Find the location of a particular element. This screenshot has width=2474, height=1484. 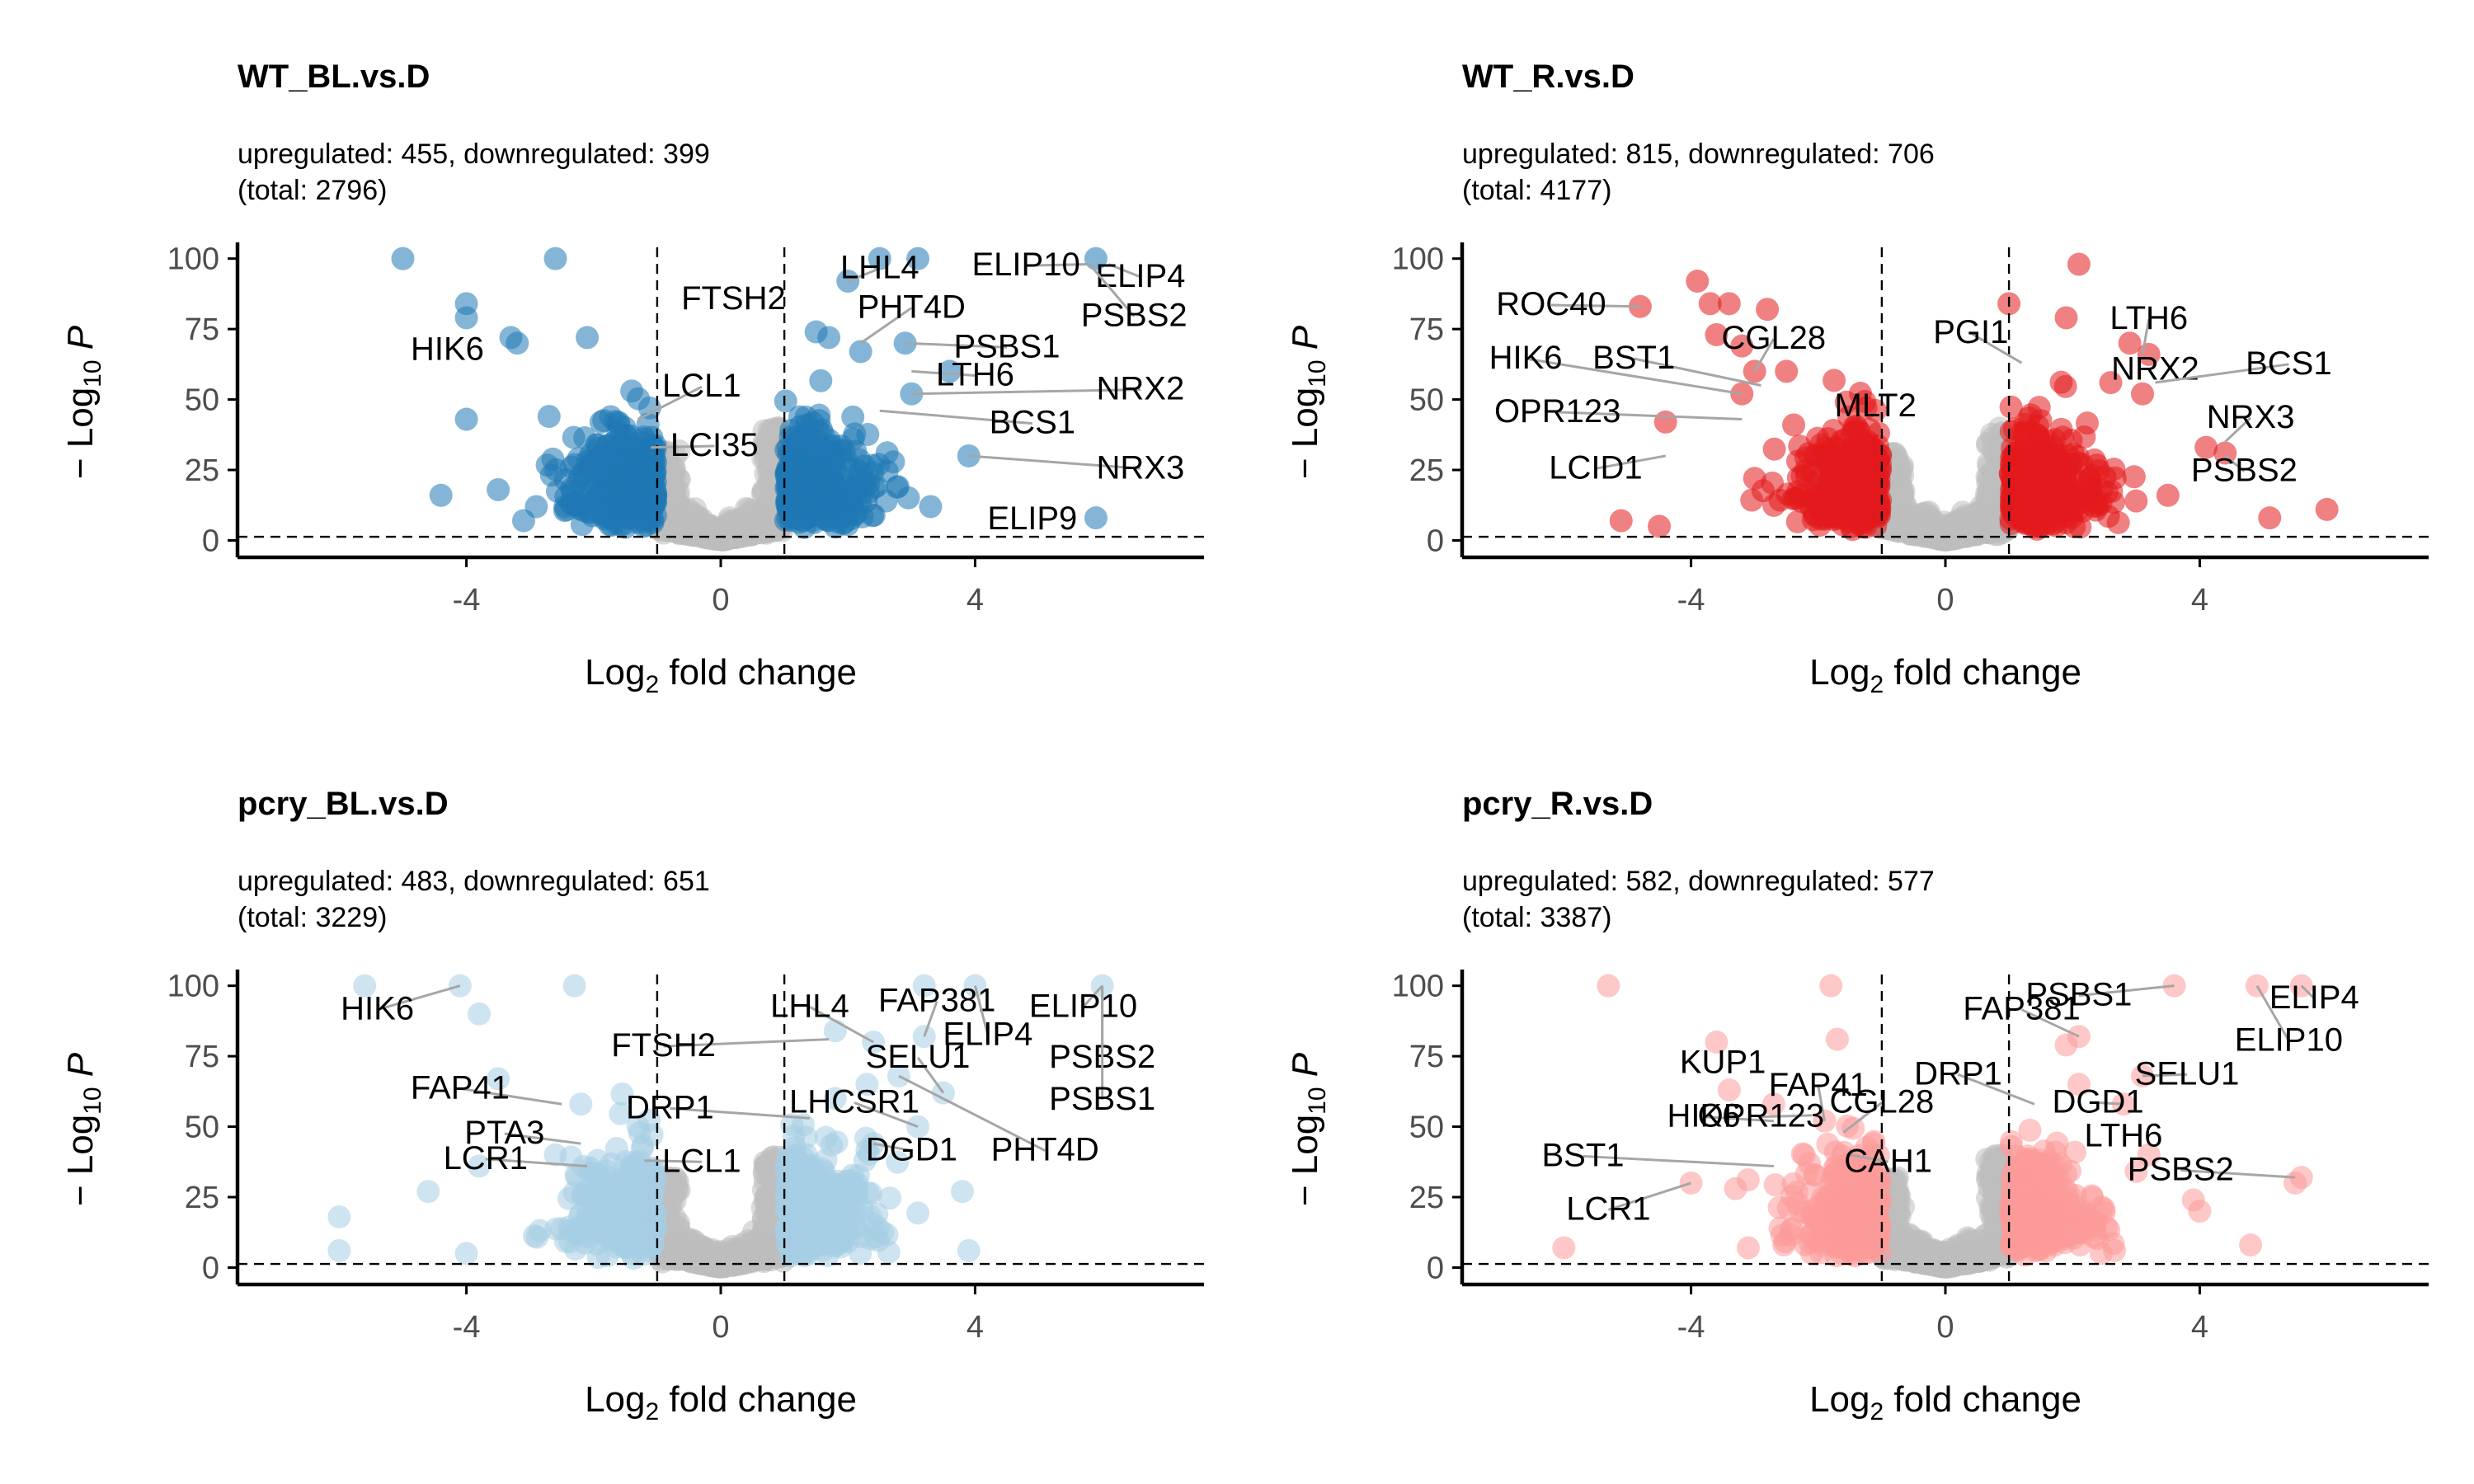

gene-label: CGL28 is located at coordinates (1773, 338).